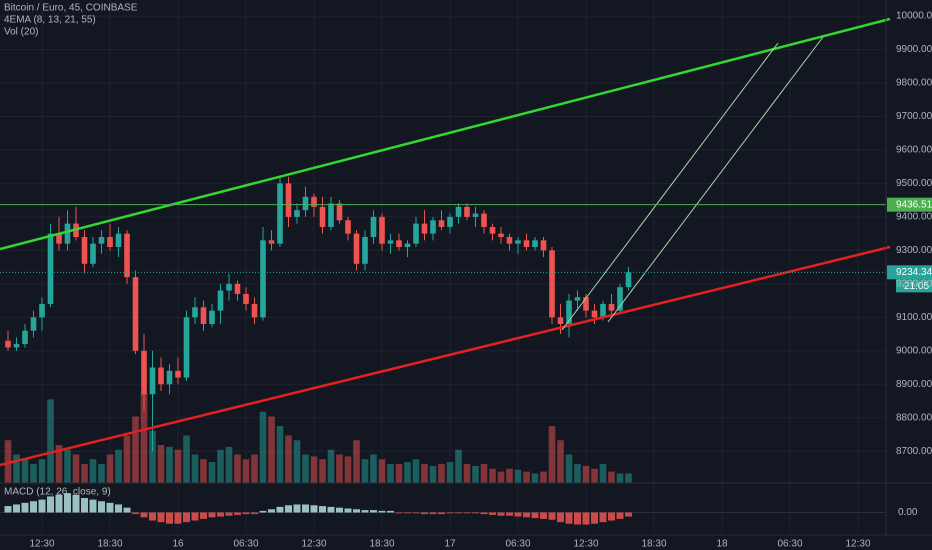  What do you see at coordinates (914, 183) in the screenshot?
I see `y-tick-label: 9500.00` at bounding box center [914, 183].